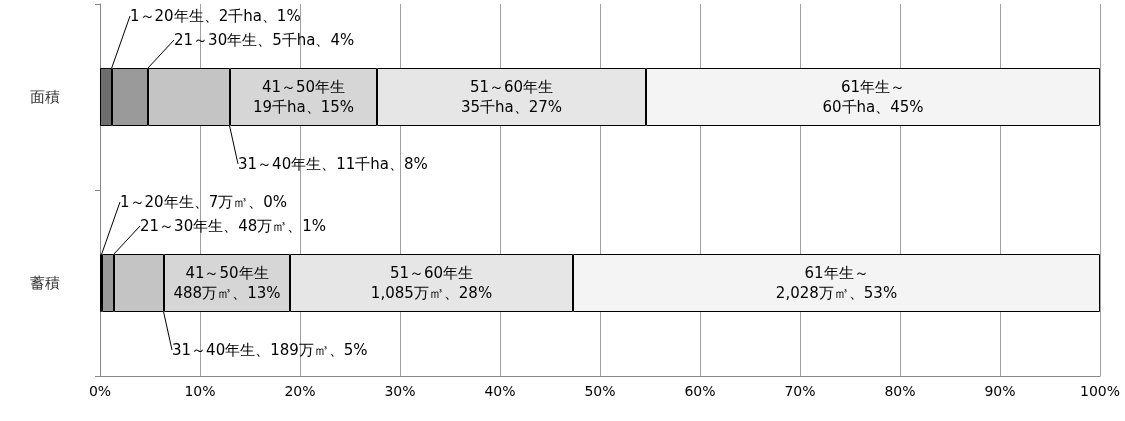  Describe the element at coordinates (100, 391) in the screenshot. I see `x-tick-label: 0%` at that location.